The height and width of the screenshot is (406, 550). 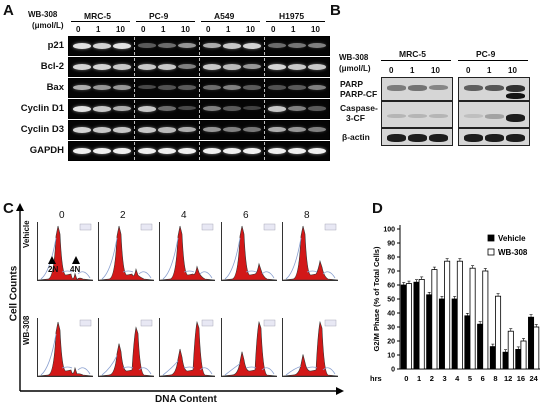 I want to click on x-tick-label: 16, so click(x=521, y=378).